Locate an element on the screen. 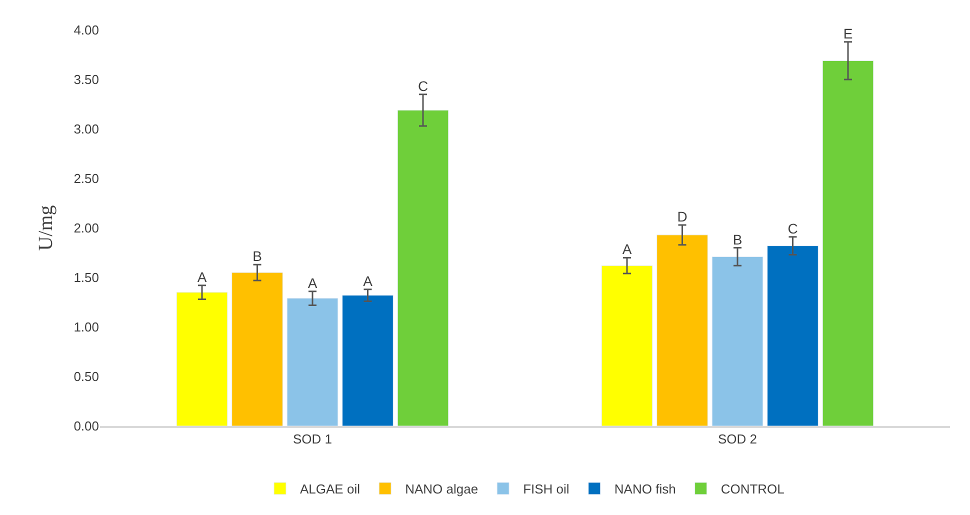  data-label: D is located at coordinates (682, 216).